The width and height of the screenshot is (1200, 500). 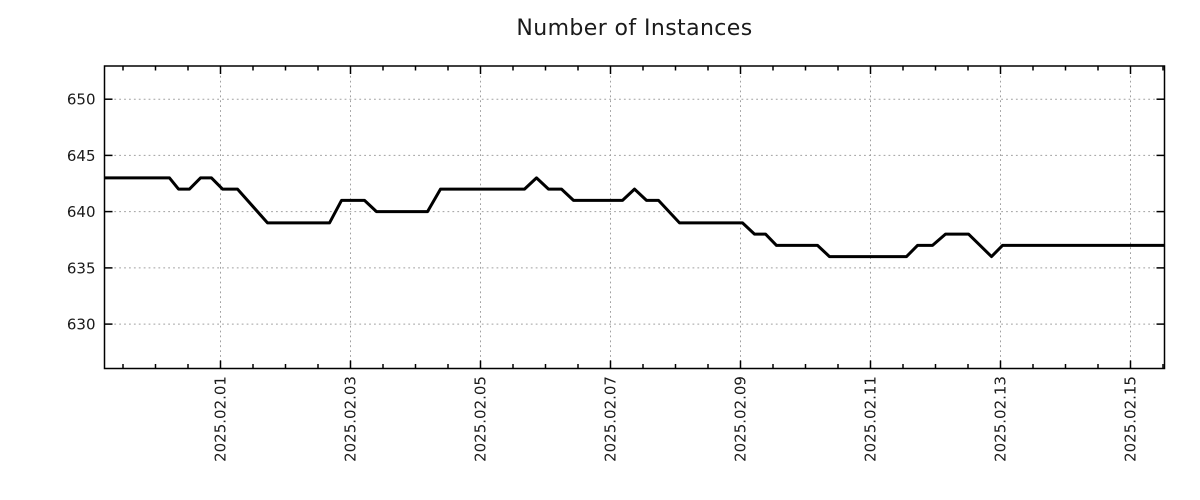 I want to click on y-tick-label: 630, so click(x=81, y=325).